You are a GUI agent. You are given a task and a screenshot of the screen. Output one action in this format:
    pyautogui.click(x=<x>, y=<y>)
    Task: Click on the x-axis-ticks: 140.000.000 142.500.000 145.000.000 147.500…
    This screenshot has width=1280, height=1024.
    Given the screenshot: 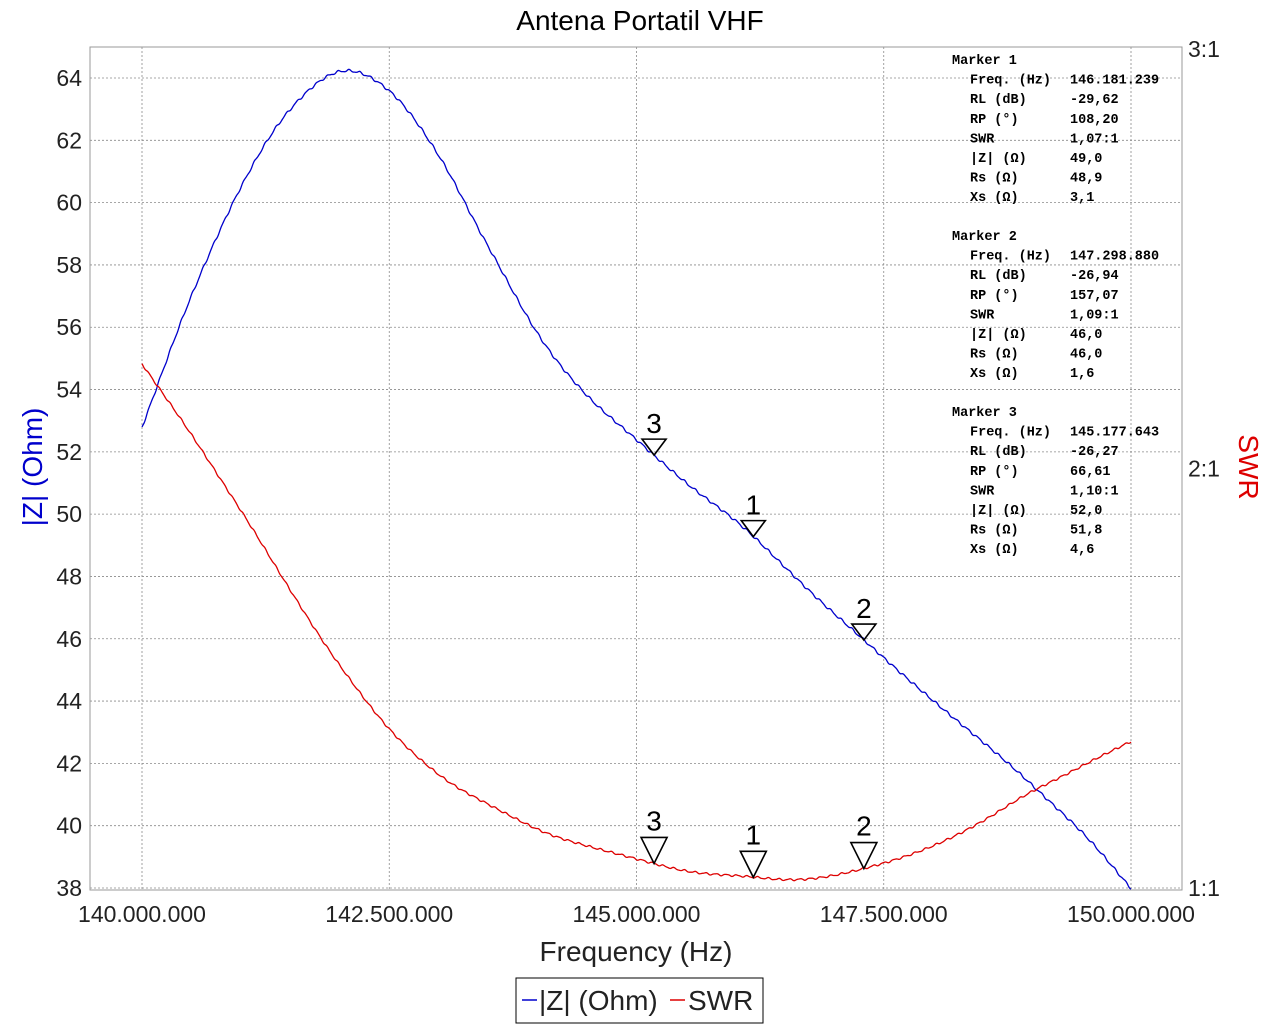 What is the action you would take?
    pyautogui.click(x=636, y=914)
    